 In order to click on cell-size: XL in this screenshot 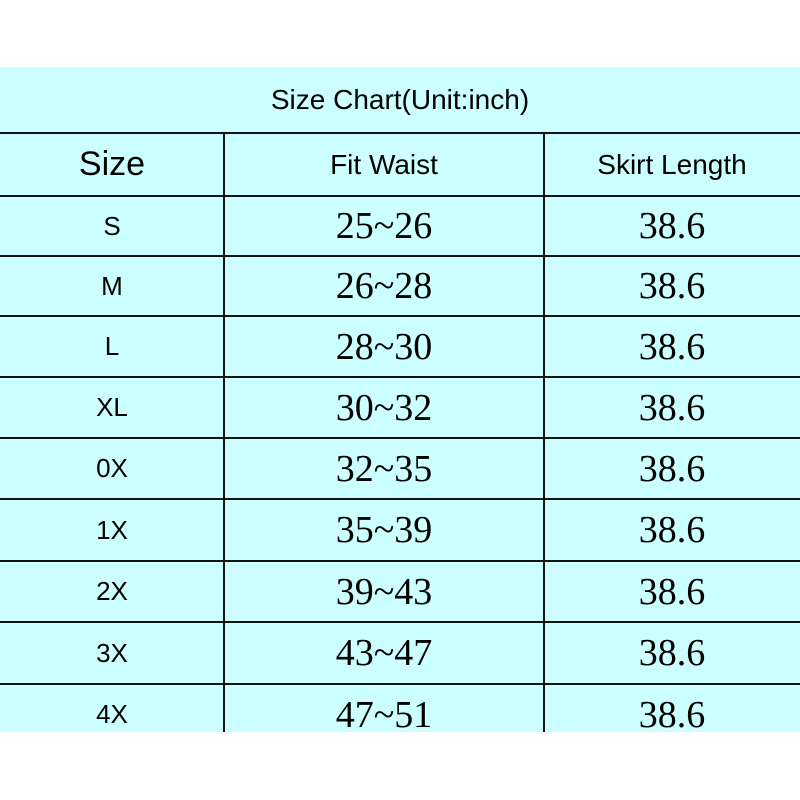, I will do `click(112, 407)`.